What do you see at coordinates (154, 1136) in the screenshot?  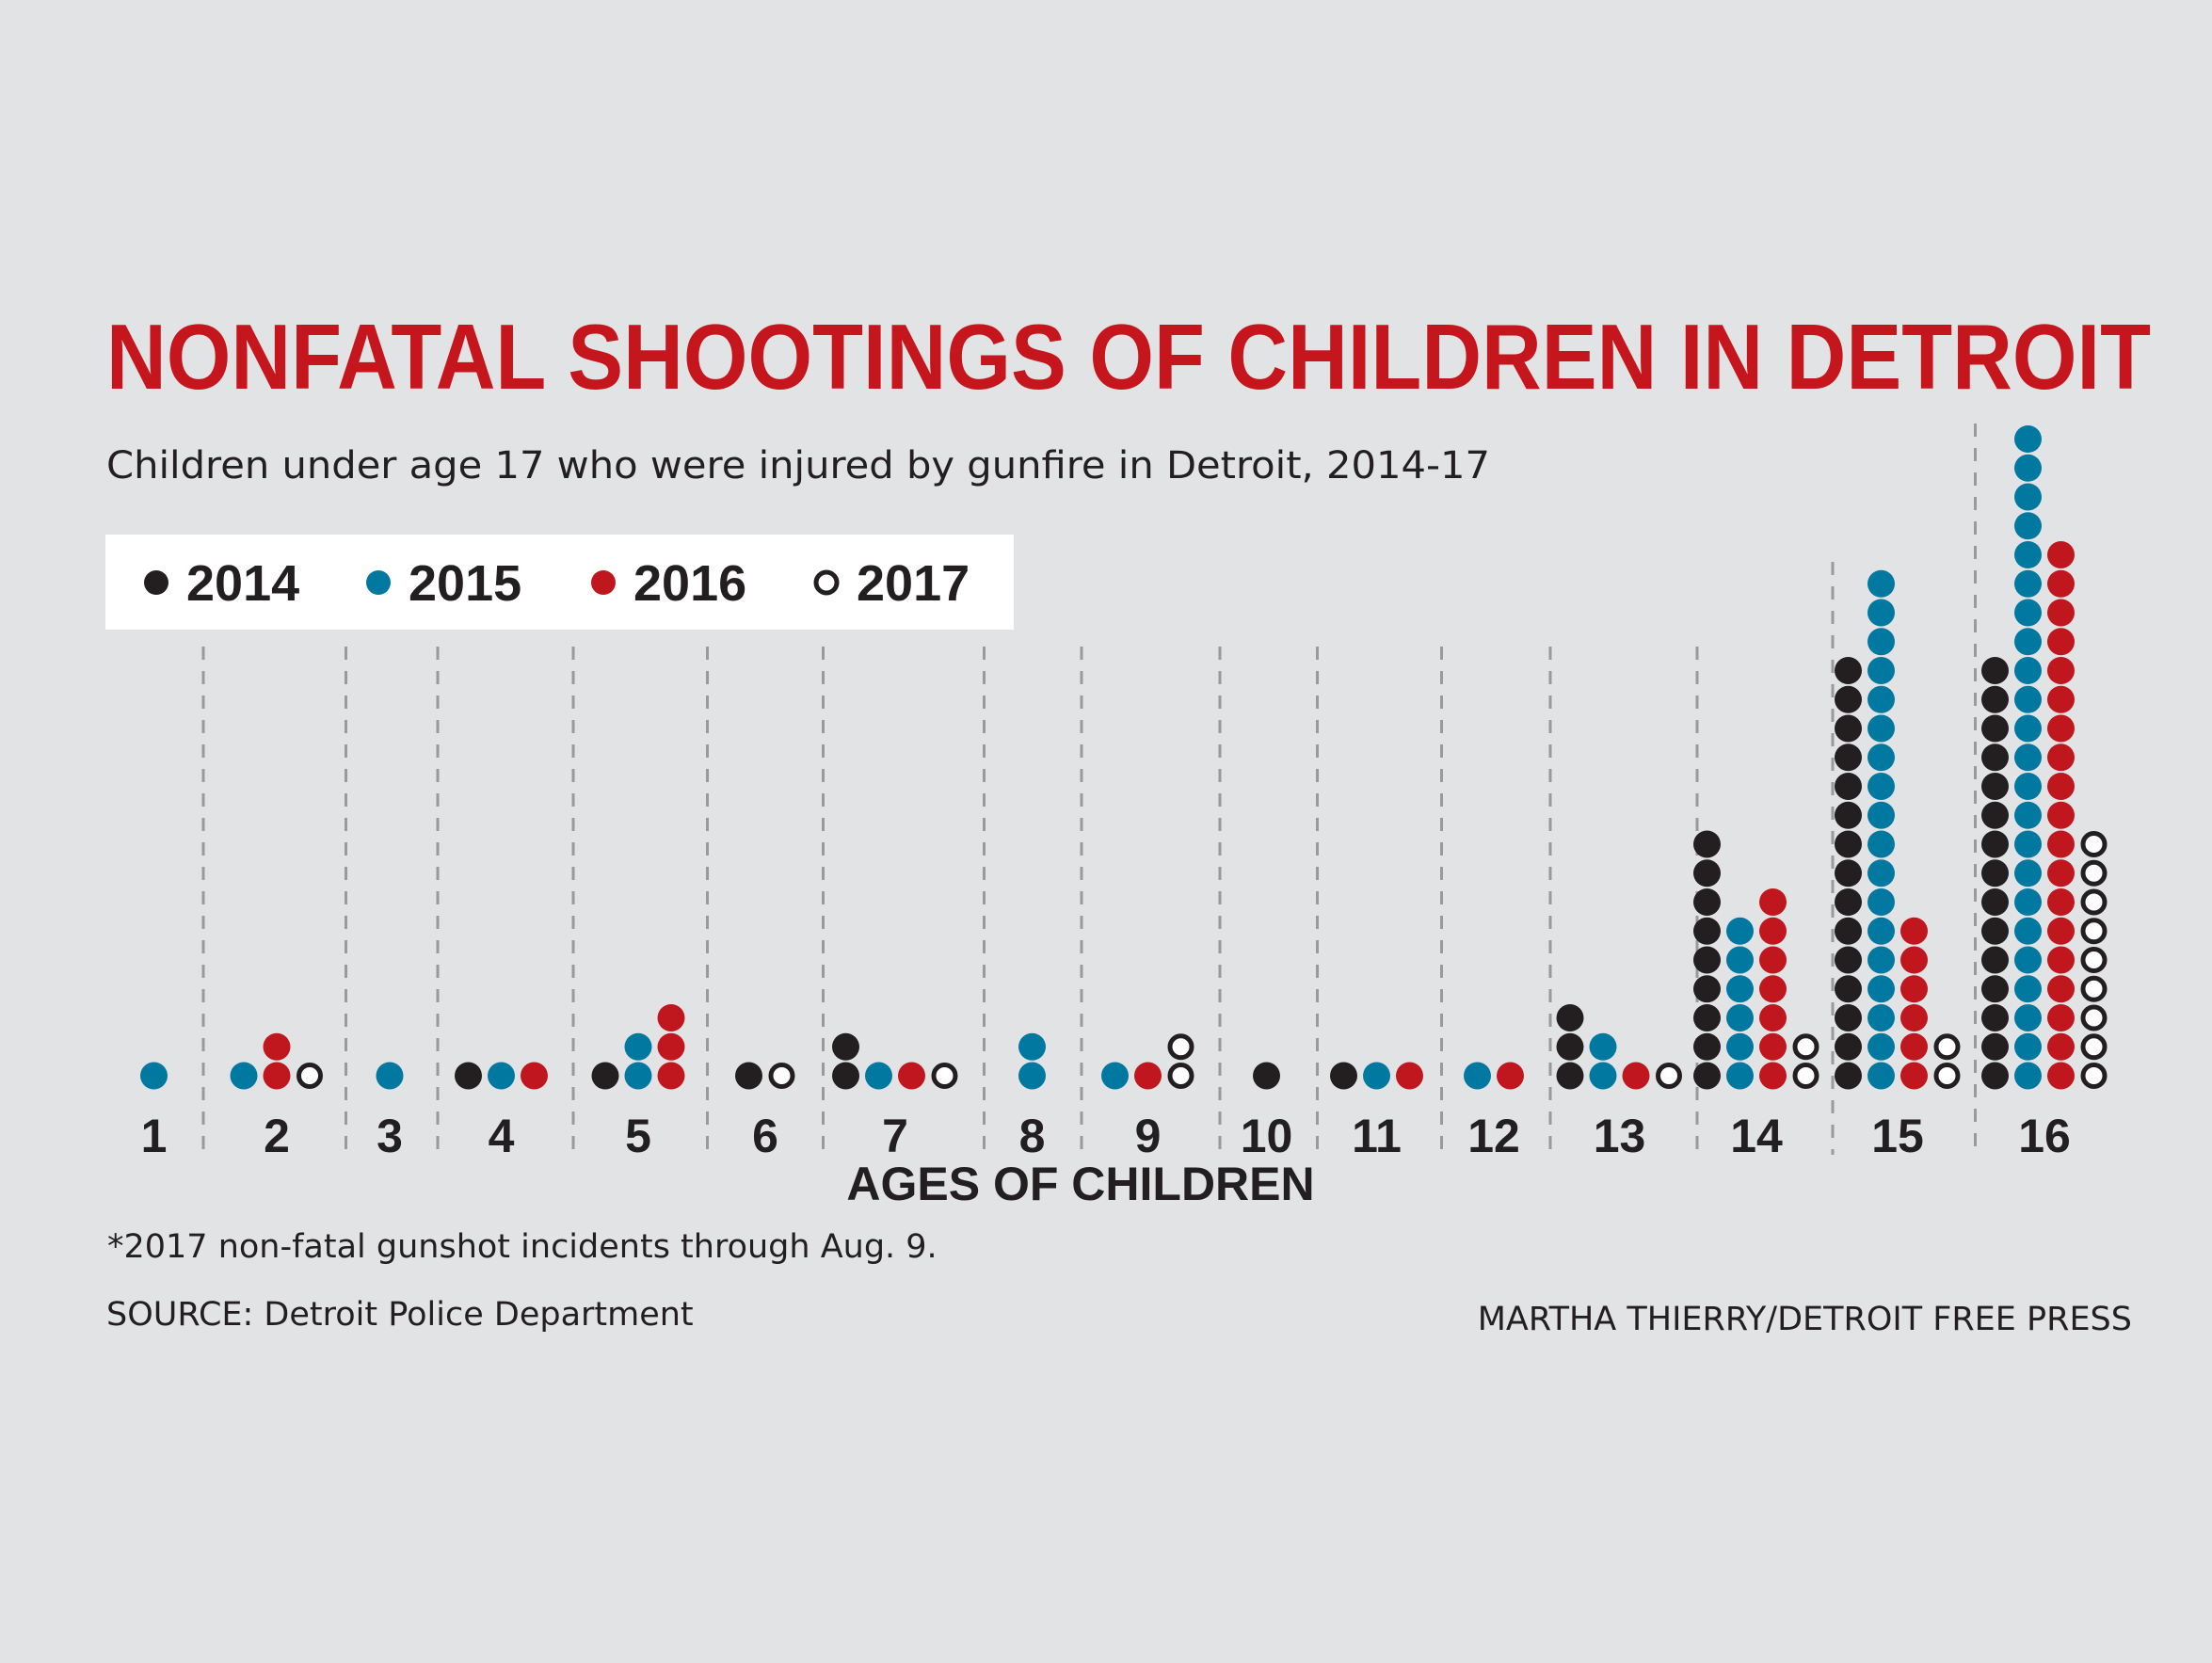 I see `x-tick-label: 1` at bounding box center [154, 1136].